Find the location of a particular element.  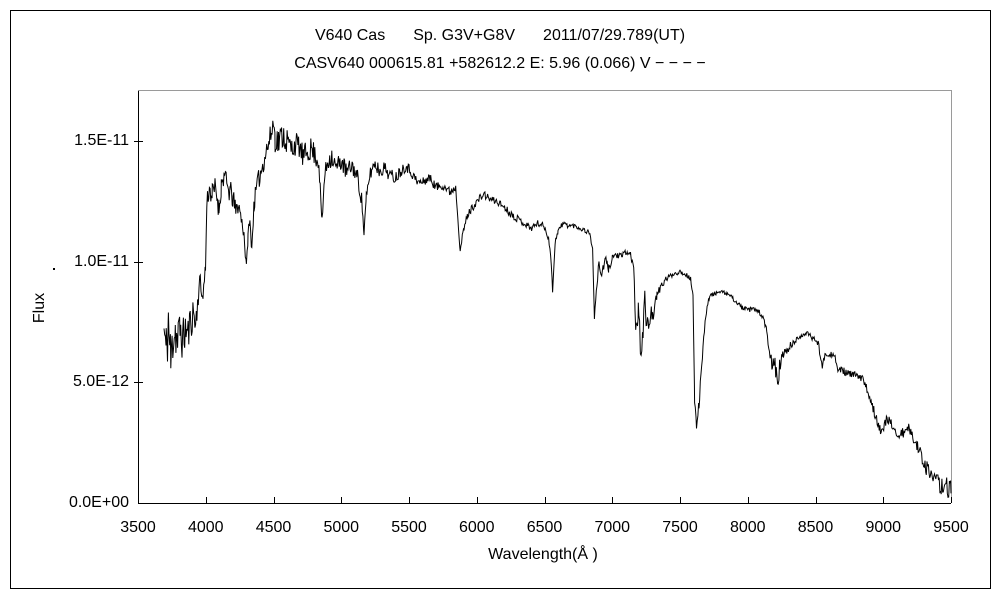

x-tick-label: 5500 is located at coordinates (409, 527).